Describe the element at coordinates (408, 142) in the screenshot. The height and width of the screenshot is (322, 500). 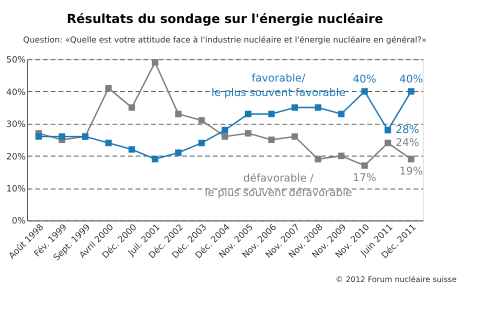
I see `data-label: 24%` at that location.